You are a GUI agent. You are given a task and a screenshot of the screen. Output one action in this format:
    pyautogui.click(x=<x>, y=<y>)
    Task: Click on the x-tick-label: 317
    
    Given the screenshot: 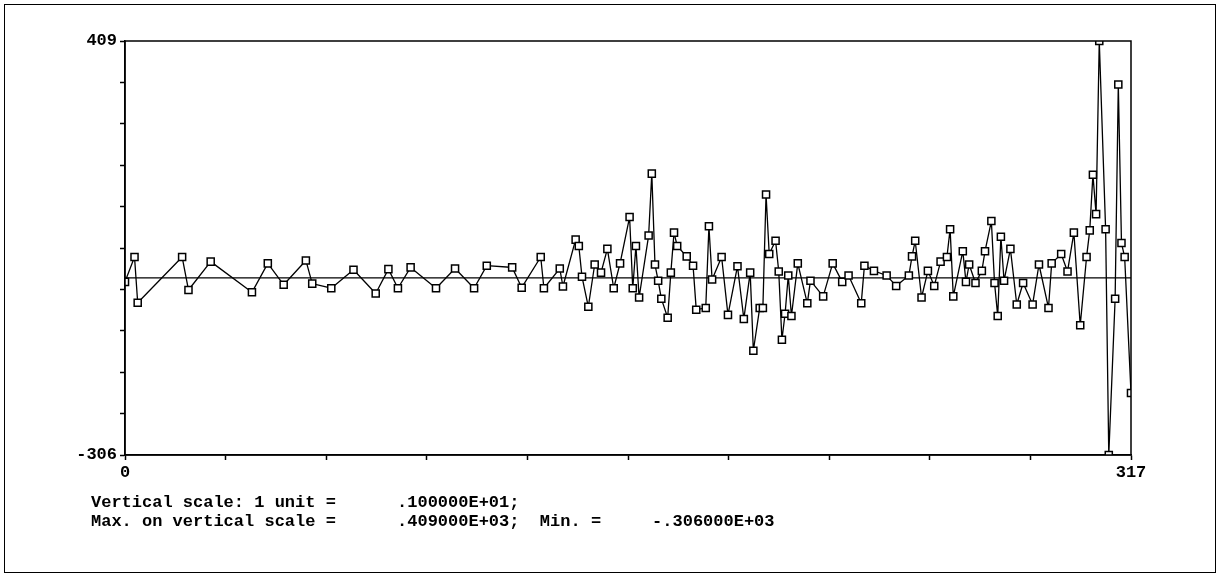 What is the action you would take?
    pyautogui.click(x=1131, y=473)
    